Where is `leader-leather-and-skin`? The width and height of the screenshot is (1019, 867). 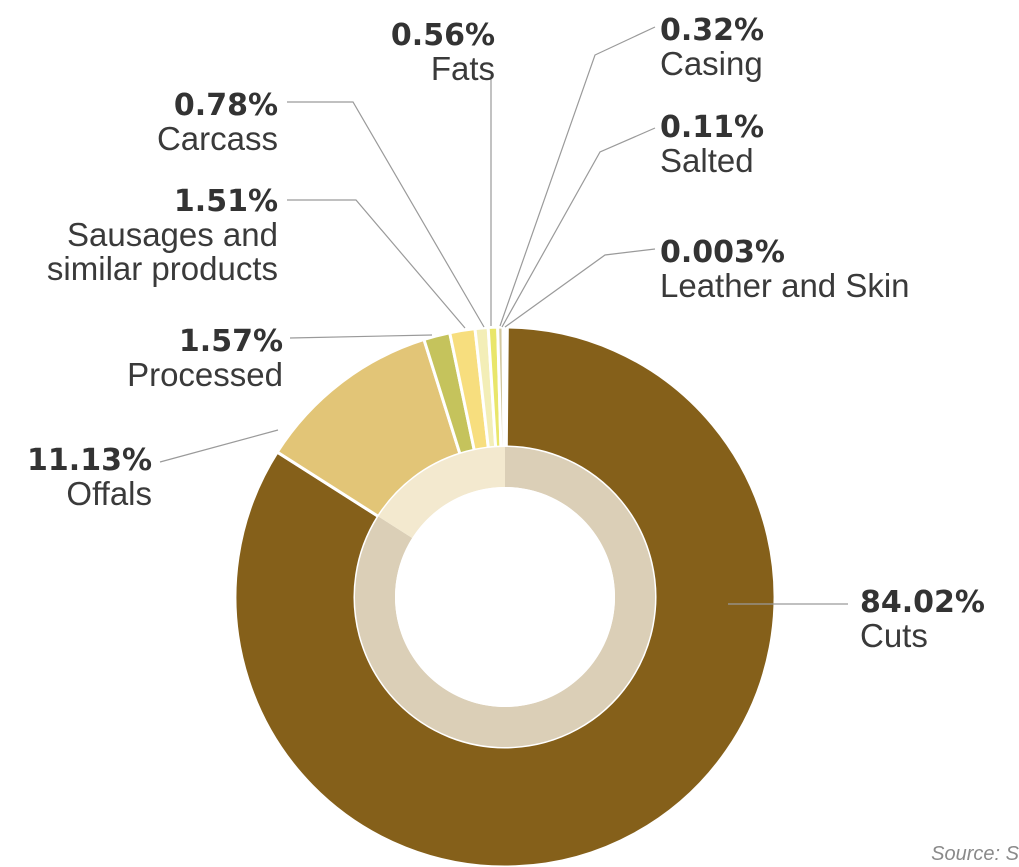
leader-leather-and-skin is located at coordinates (580, 288).